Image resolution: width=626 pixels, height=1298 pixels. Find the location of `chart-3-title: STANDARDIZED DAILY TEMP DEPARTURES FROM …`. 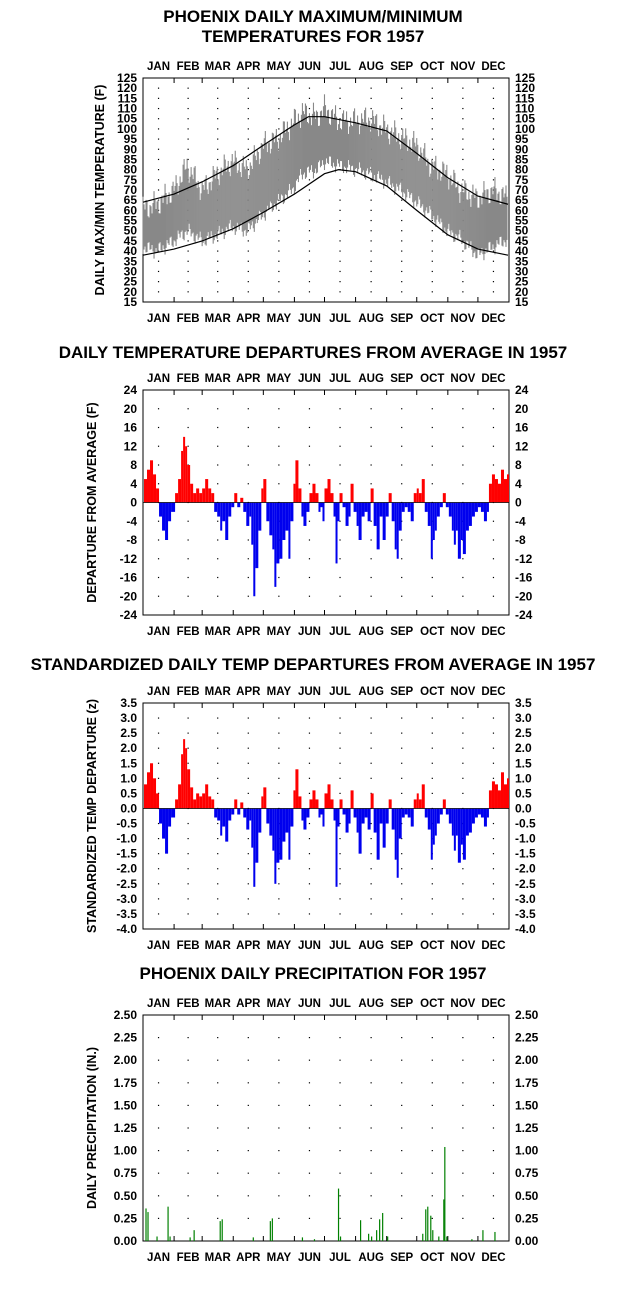

chart-3-title: STANDARDIZED DAILY TEMP DEPARTURES FROM … is located at coordinates (313, 664).